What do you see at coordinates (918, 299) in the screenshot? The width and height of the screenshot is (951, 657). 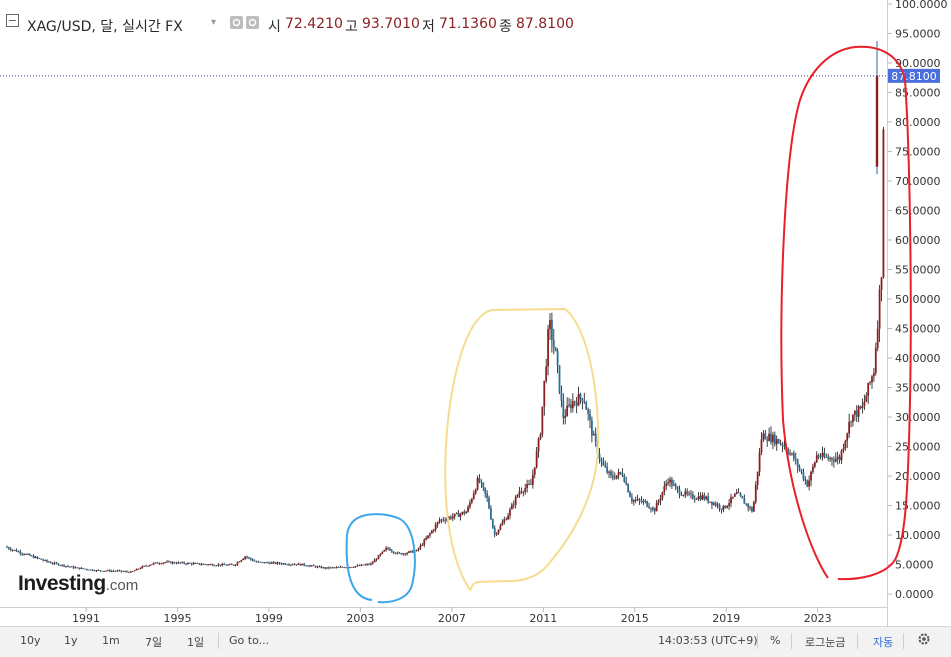 I see `price-tick-label: 50.0000` at bounding box center [918, 299].